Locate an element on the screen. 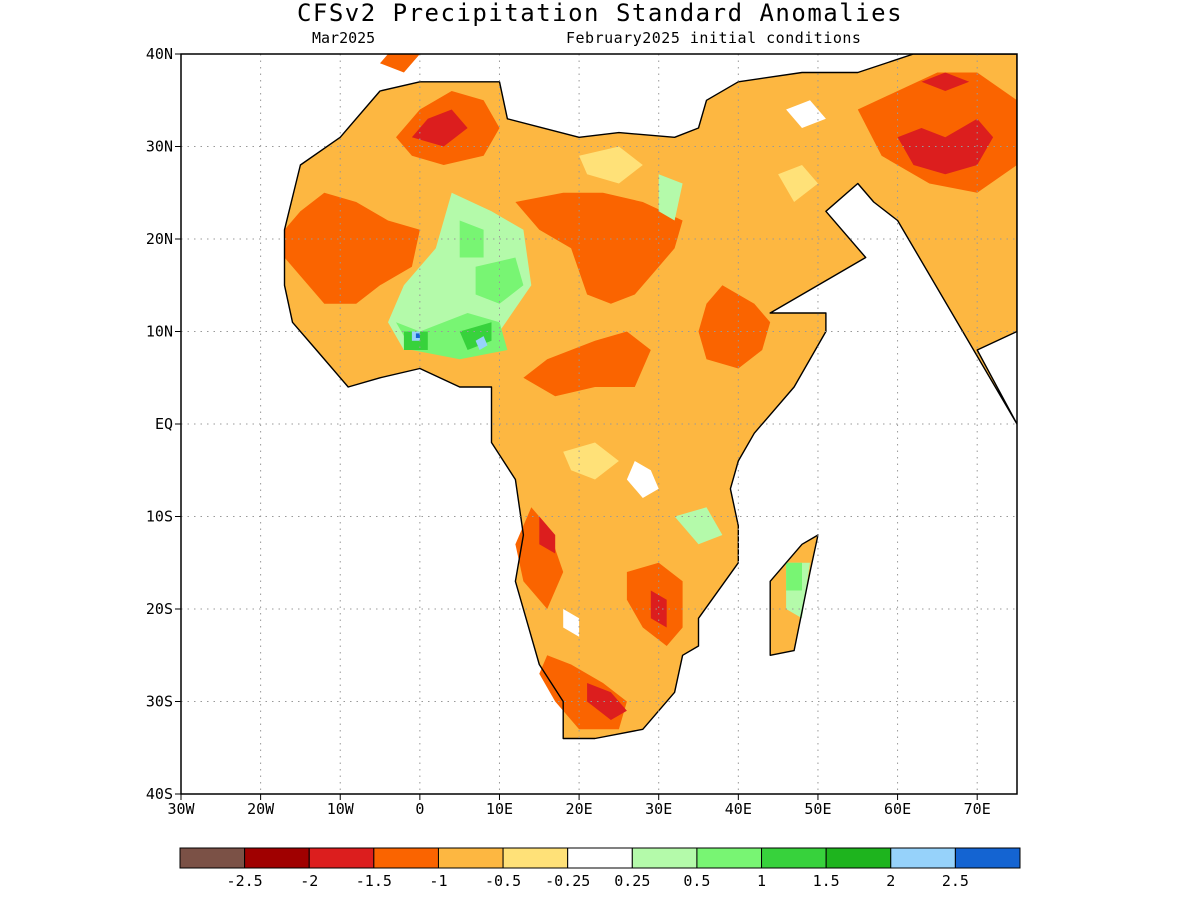  lon-label-5: 20E is located at coordinates (579, 809).